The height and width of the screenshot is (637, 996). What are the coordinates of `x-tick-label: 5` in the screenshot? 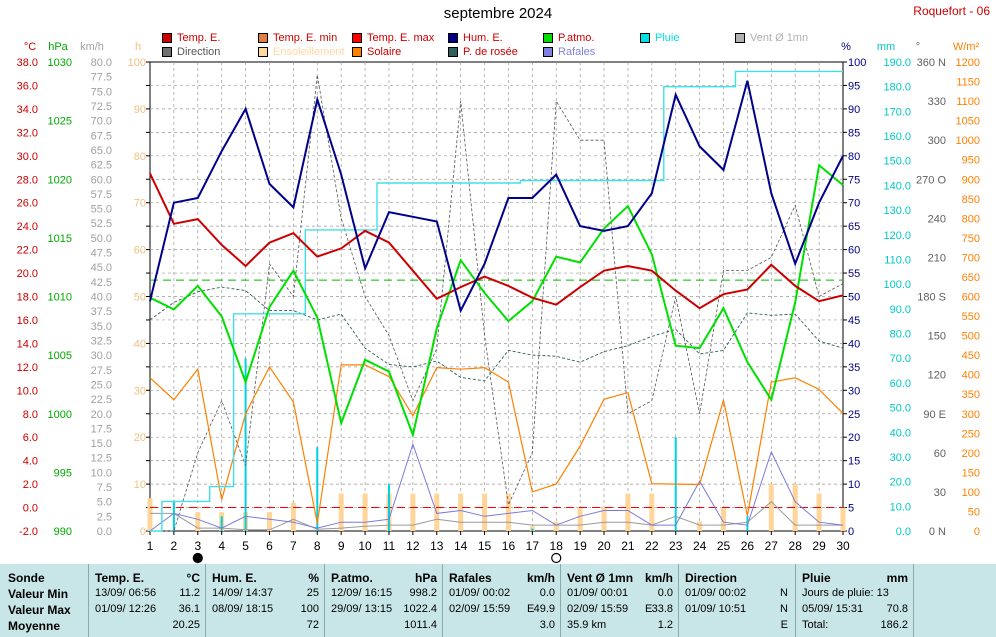 It's located at (245, 546).